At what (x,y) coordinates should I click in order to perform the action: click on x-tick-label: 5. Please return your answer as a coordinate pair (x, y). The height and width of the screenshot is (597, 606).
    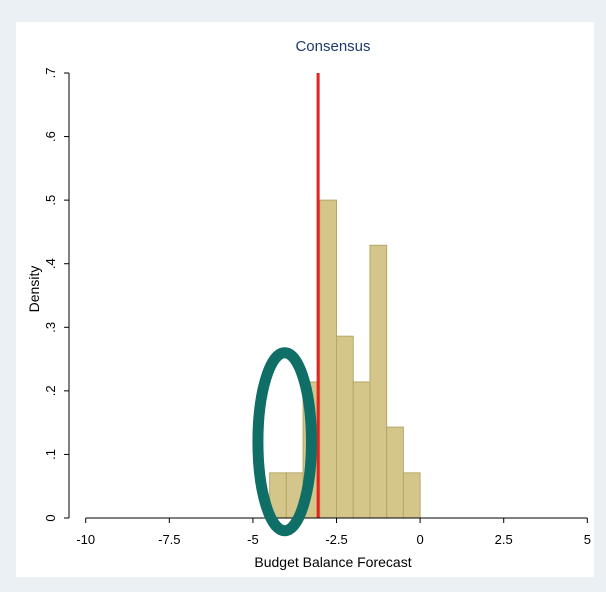
    Looking at the image, I should click on (587, 539).